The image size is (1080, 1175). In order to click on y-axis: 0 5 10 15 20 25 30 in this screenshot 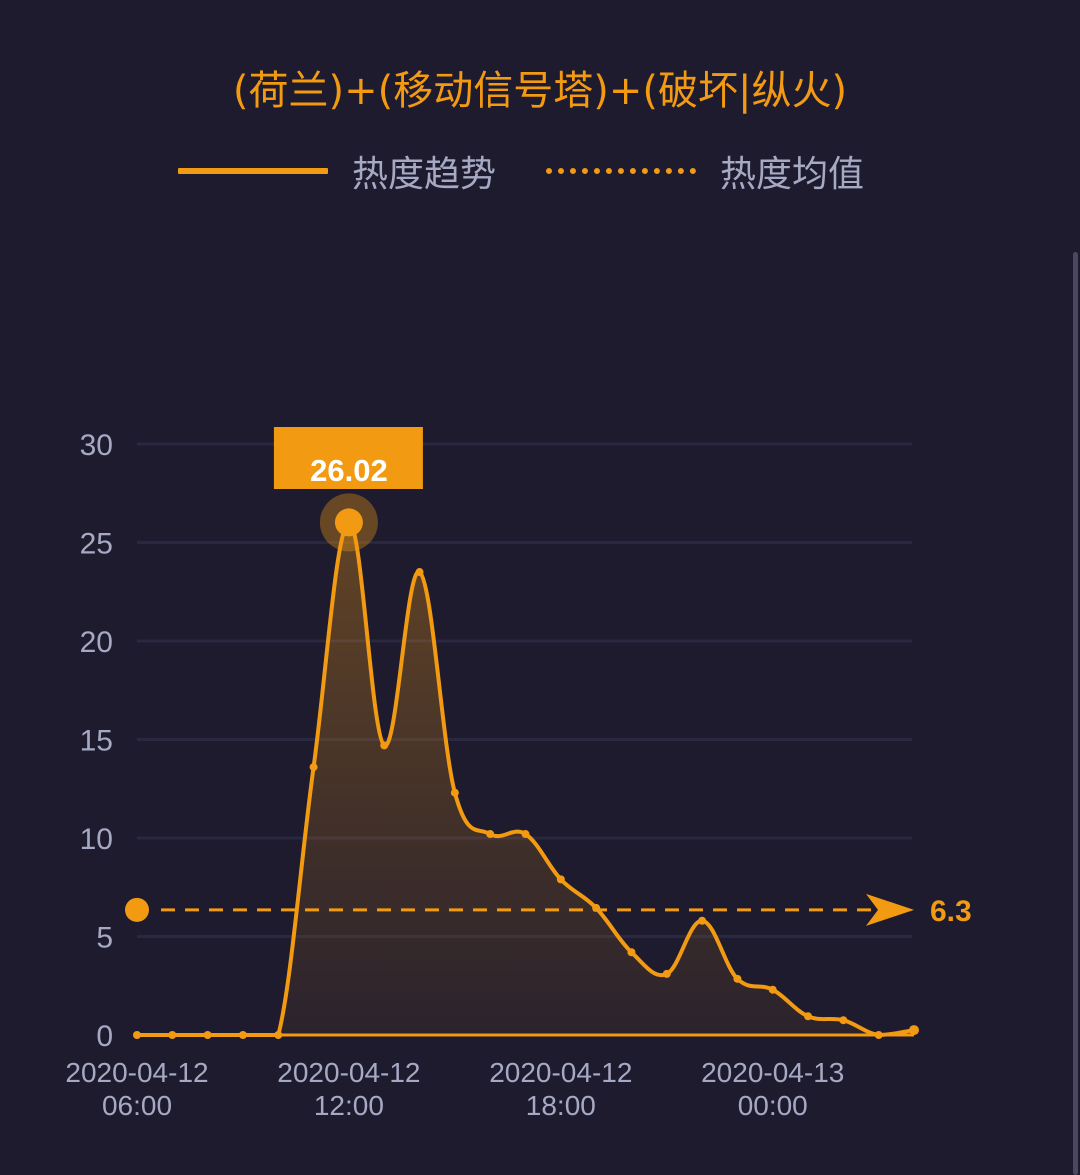, I will do `click(96, 741)`.